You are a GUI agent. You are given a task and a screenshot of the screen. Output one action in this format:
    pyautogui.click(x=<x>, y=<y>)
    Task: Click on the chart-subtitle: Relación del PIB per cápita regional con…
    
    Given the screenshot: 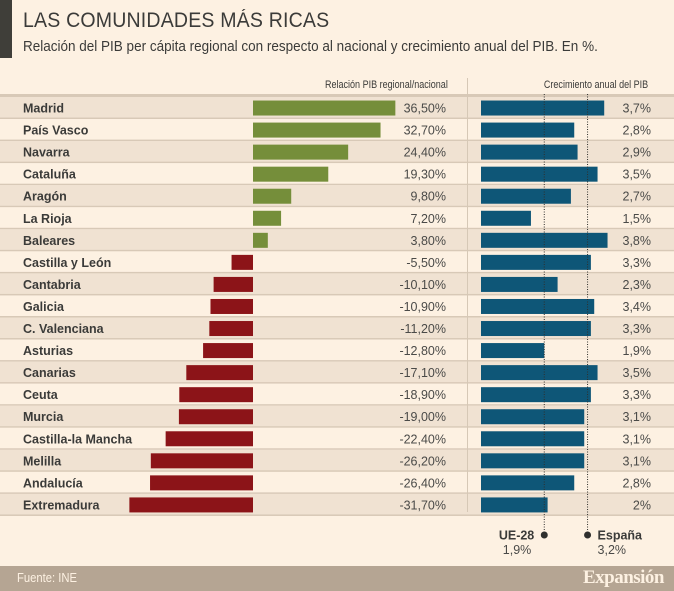 What is the action you would take?
    pyautogui.click(x=310, y=46)
    